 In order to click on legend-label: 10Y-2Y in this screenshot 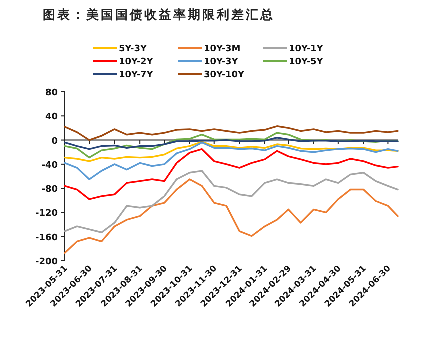, I will do `click(136, 63)`.